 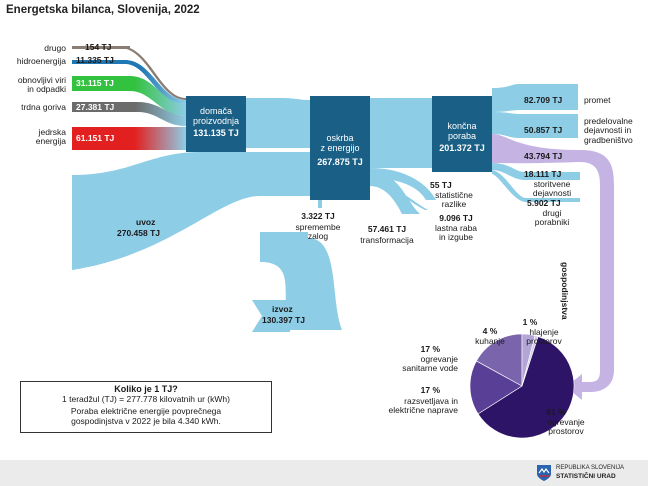 I want to click on flow-storitvene, so click(x=536, y=171).